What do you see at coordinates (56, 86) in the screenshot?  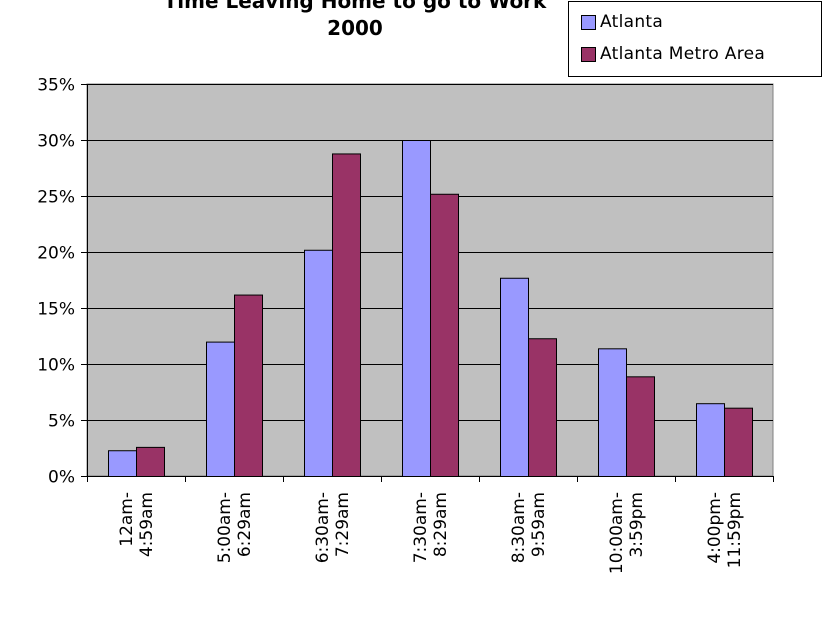 I see `y-tick-label: 35%` at bounding box center [56, 86].